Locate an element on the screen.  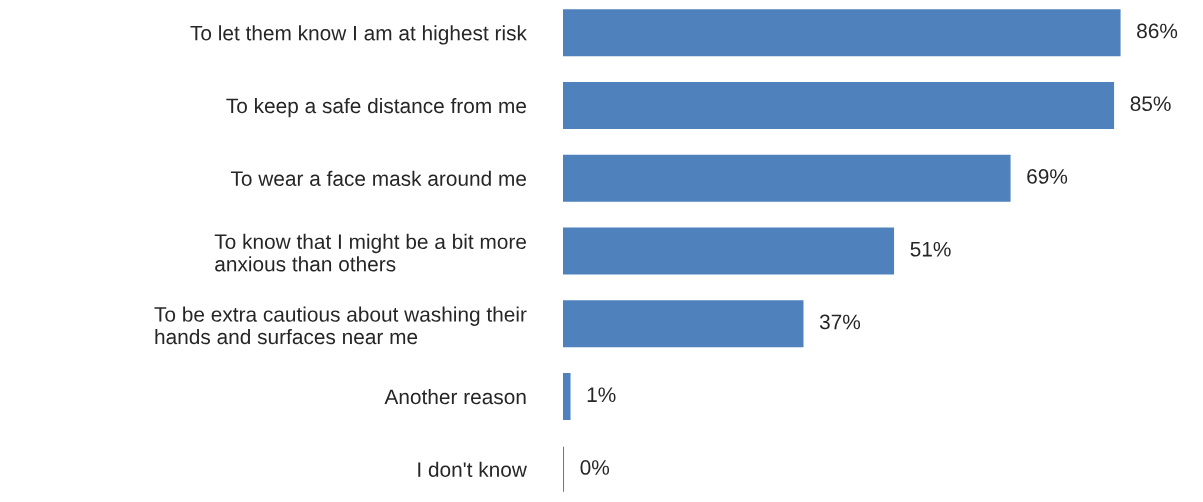
y-tick-label: To keep a safe distance from me is located at coordinates (376, 107).